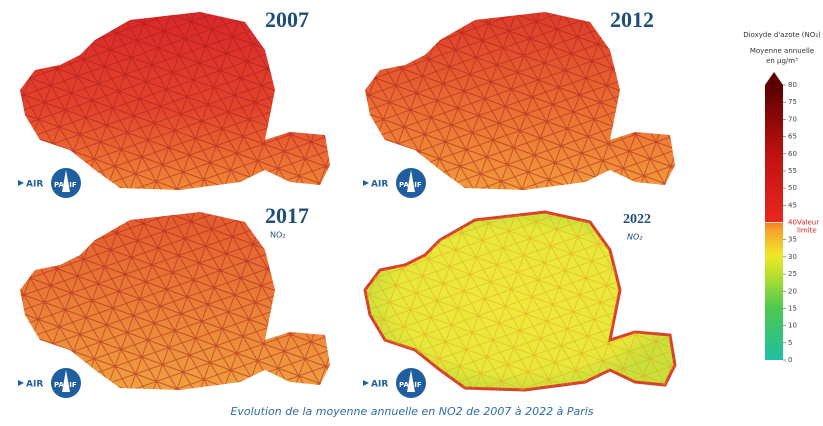  Describe the element at coordinates (792, 257) in the screenshot. I see `tick-label: 30` at that location.